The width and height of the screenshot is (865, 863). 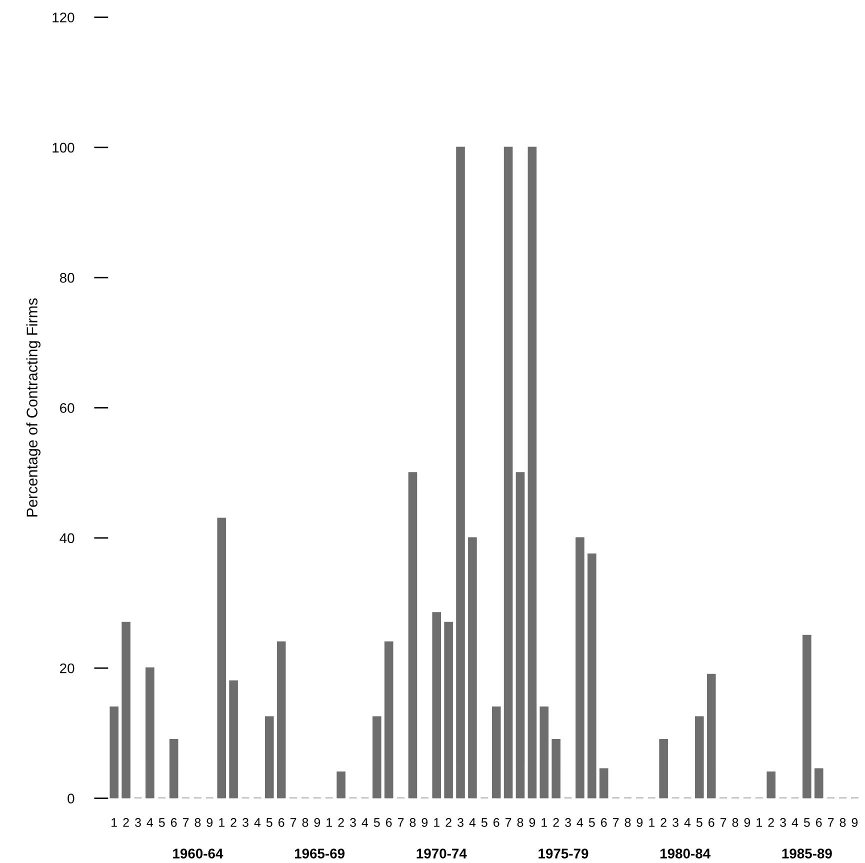 I want to click on text: 1965-69, so click(x=319, y=853).